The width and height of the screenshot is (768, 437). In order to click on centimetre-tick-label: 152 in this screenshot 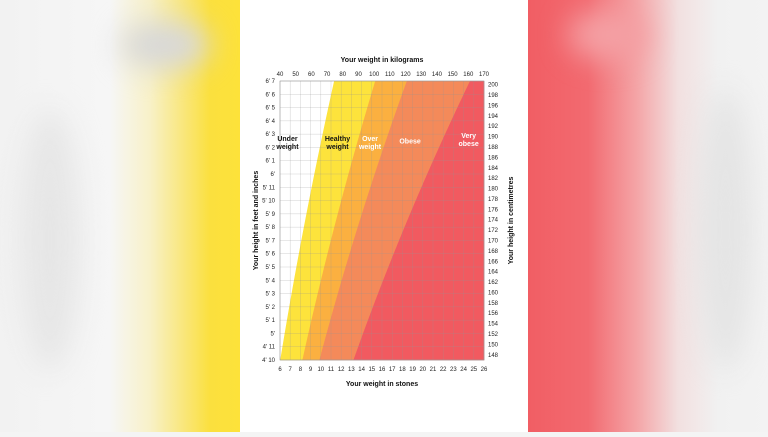, I will do `click(493, 335)`.